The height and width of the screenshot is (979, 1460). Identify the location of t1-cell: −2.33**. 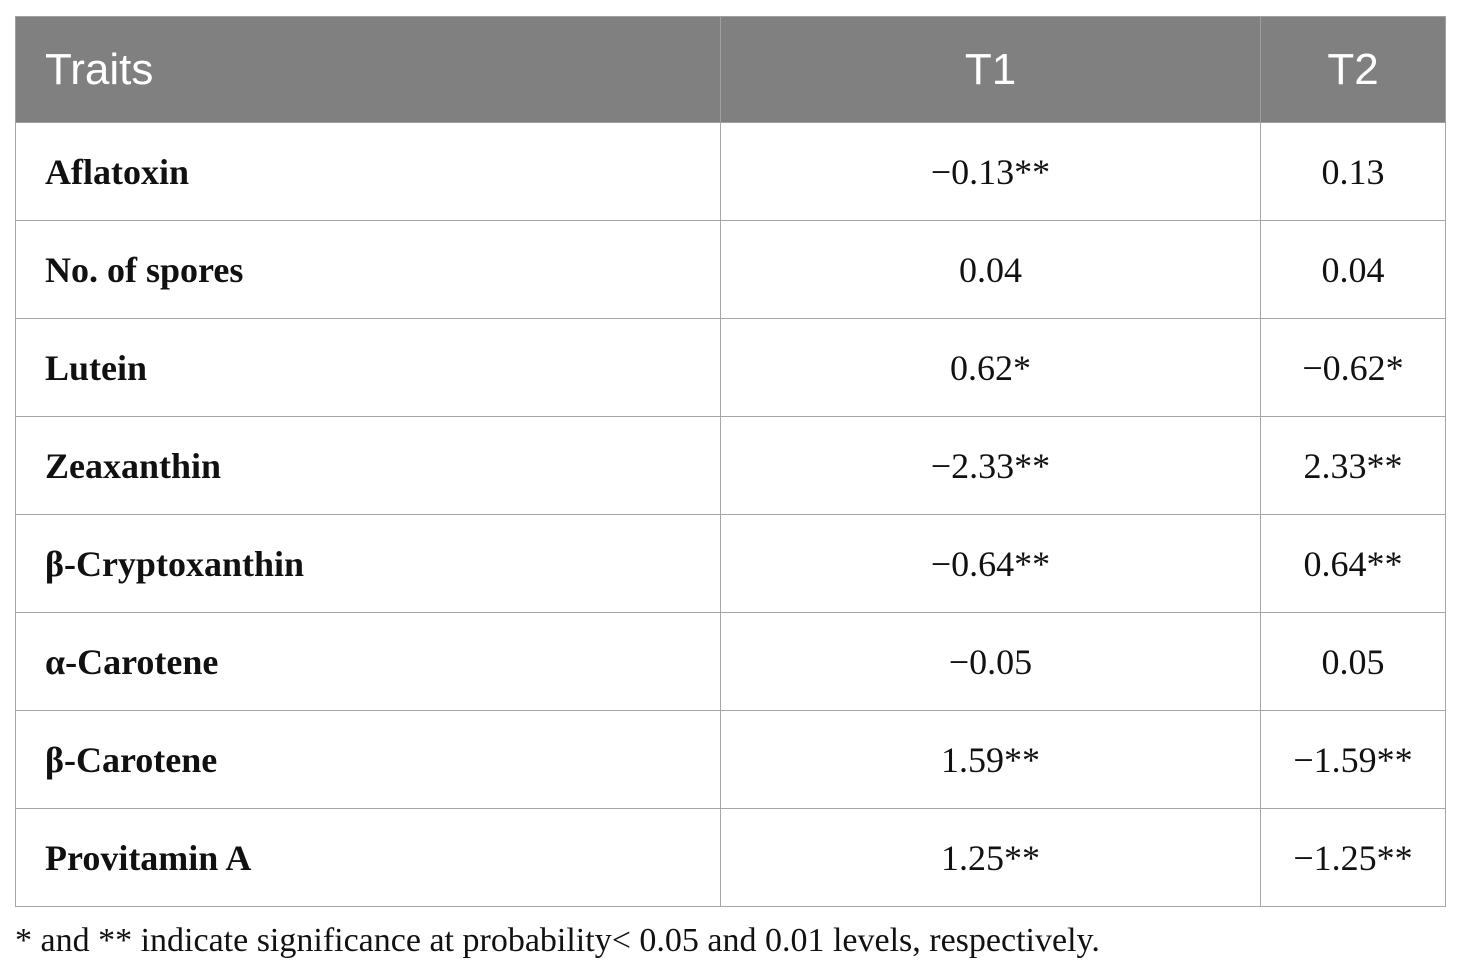
(990, 465).